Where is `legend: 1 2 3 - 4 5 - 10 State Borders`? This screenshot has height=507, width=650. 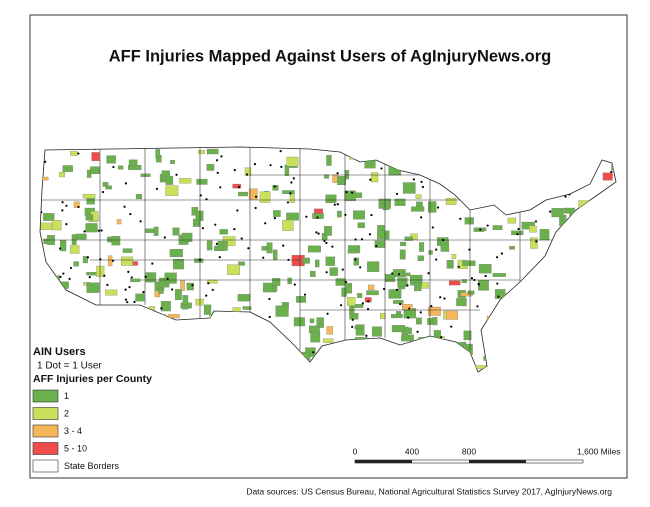 legend: 1 2 3 - 4 5 - 10 State Borders is located at coordinates (76, 431).